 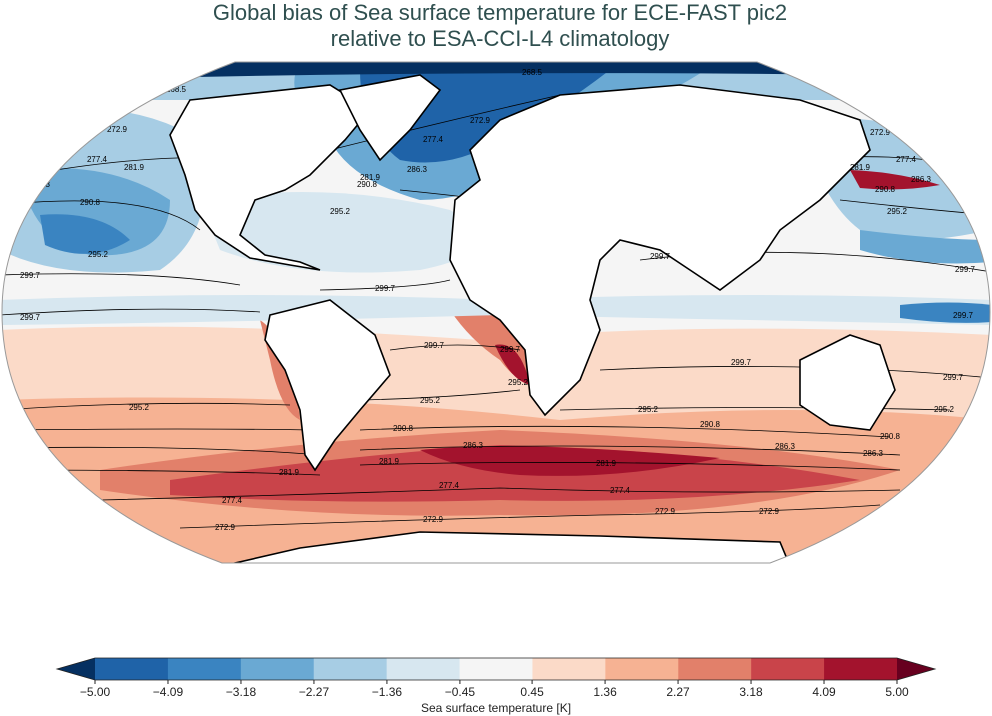 What do you see at coordinates (76, 669) in the screenshot?
I see `colorbar-extend-low` at bounding box center [76, 669].